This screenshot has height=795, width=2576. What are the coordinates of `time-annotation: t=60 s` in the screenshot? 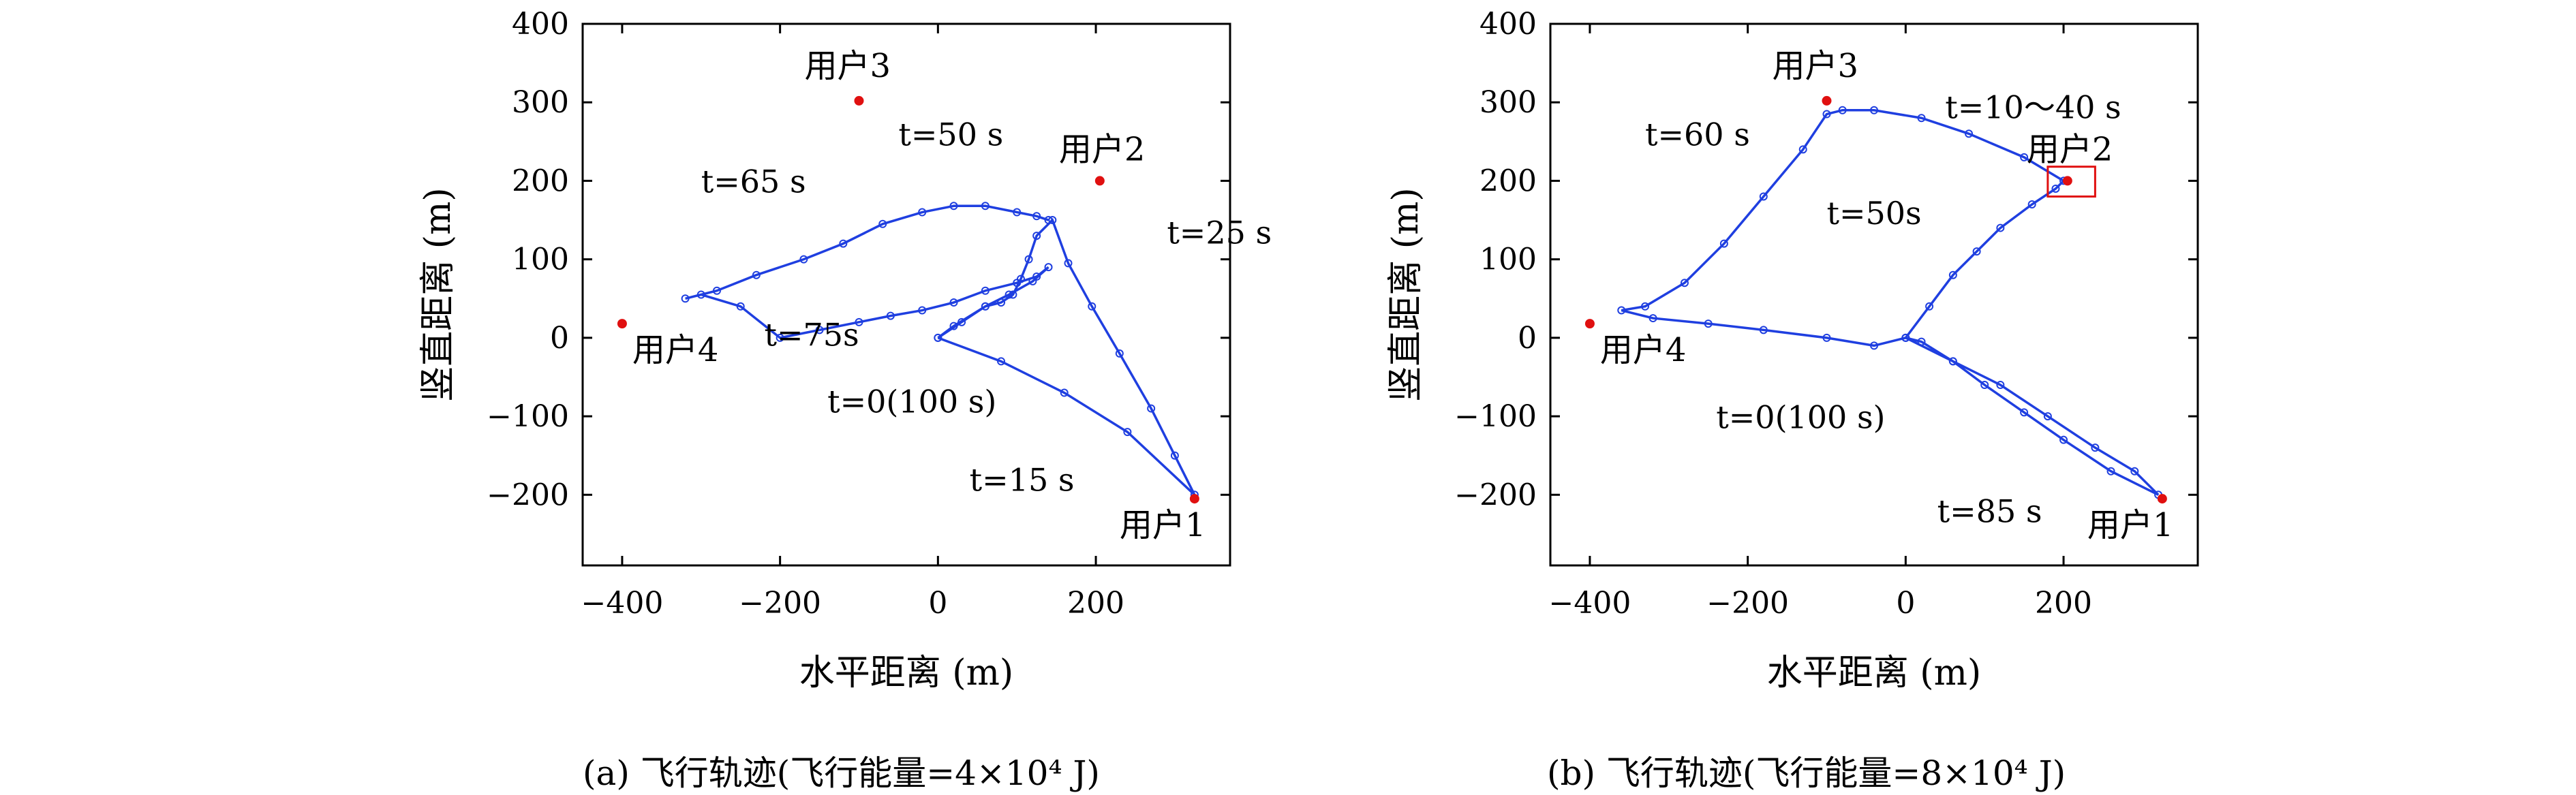 It's located at (1697, 134).